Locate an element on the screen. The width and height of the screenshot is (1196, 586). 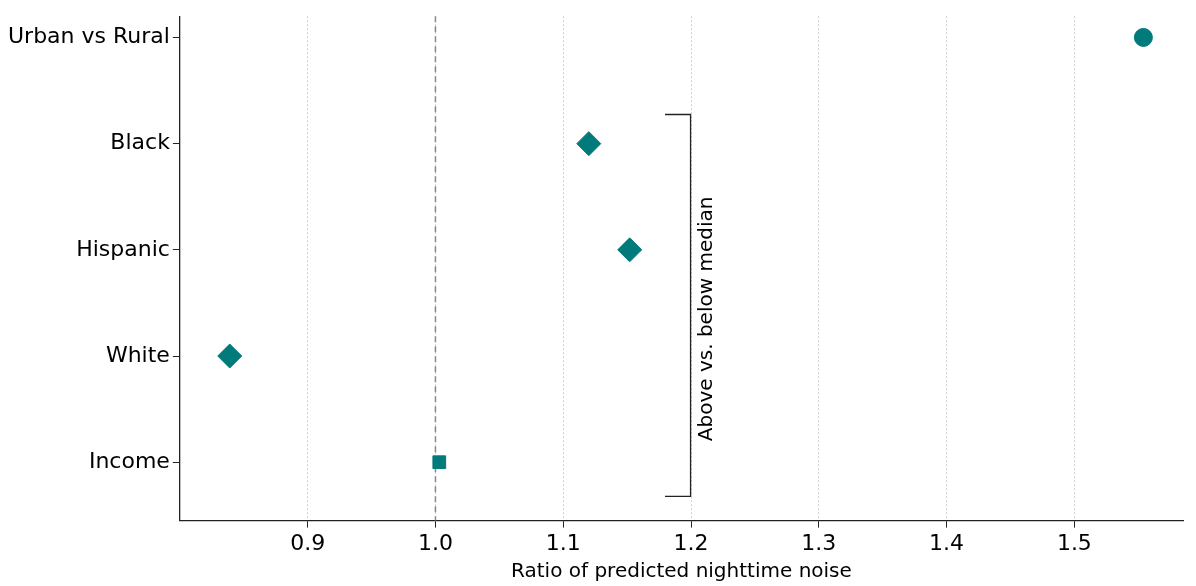
annotation: Above vs. below median is located at coordinates (705, 319).